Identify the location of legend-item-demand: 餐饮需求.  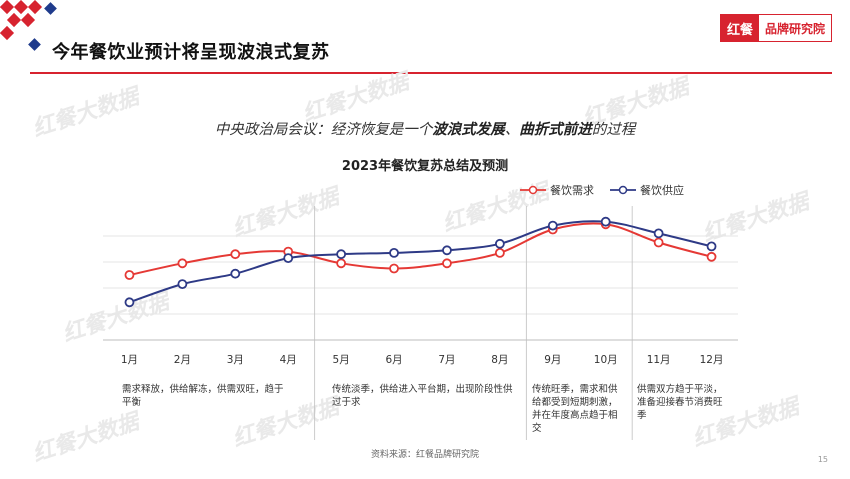
(557, 190).